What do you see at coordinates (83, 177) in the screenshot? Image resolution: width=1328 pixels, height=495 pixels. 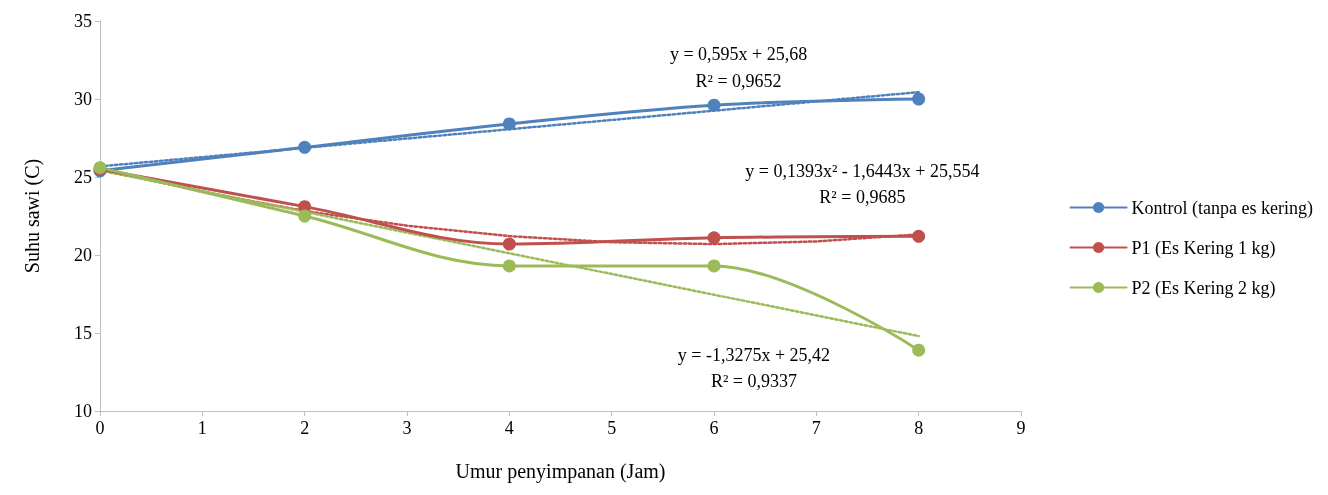 I see `y-tick-label: 25` at bounding box center [83, 177].